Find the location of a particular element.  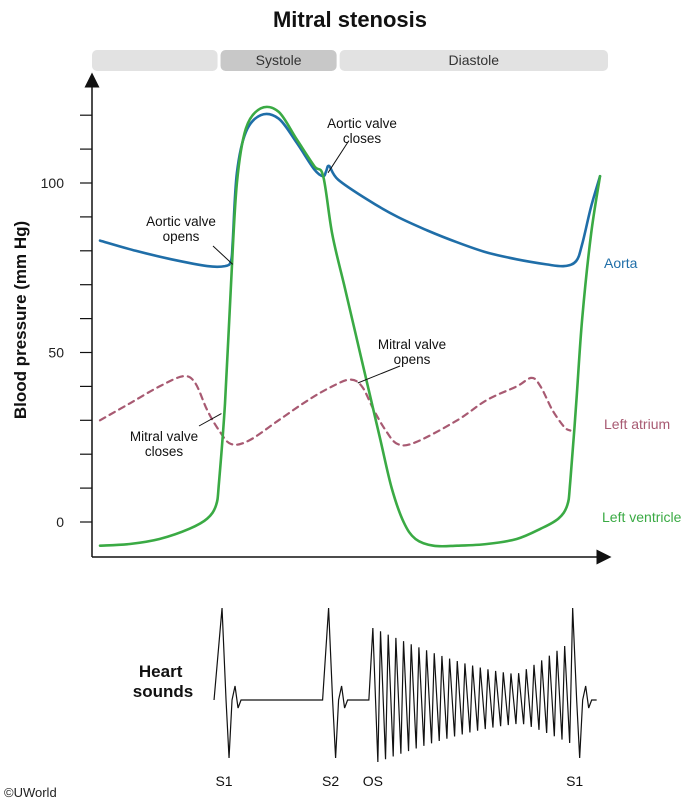

y-tick-label-100: 100 is located at coordinates (53, 183).